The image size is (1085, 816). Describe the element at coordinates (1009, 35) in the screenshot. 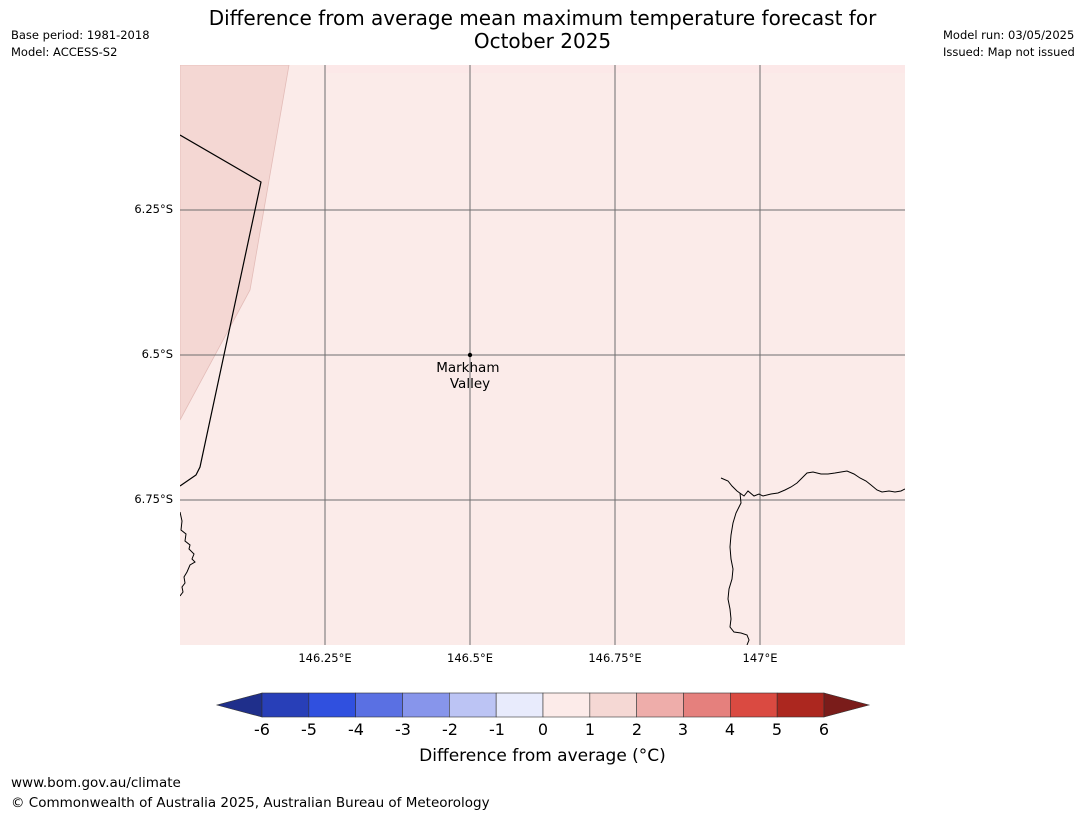

I see `model-run-text: Model run: 03/05/2025` at that location.